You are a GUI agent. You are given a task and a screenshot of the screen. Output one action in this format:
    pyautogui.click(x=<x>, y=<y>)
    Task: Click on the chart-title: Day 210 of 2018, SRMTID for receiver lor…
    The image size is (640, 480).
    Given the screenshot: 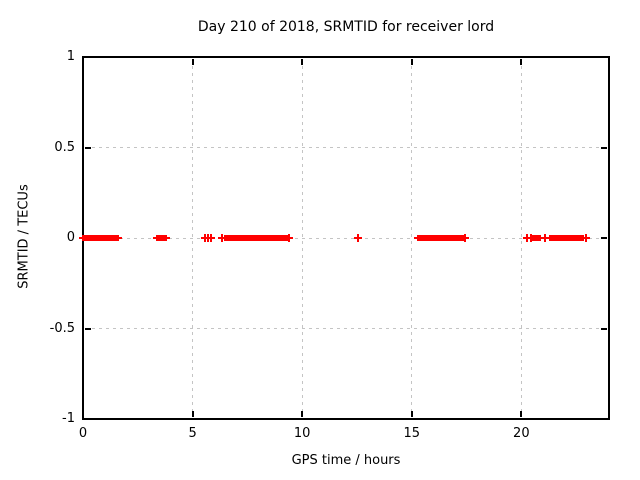 What is the action you would take?
    pyautogui.click(x=346, y=27)
    